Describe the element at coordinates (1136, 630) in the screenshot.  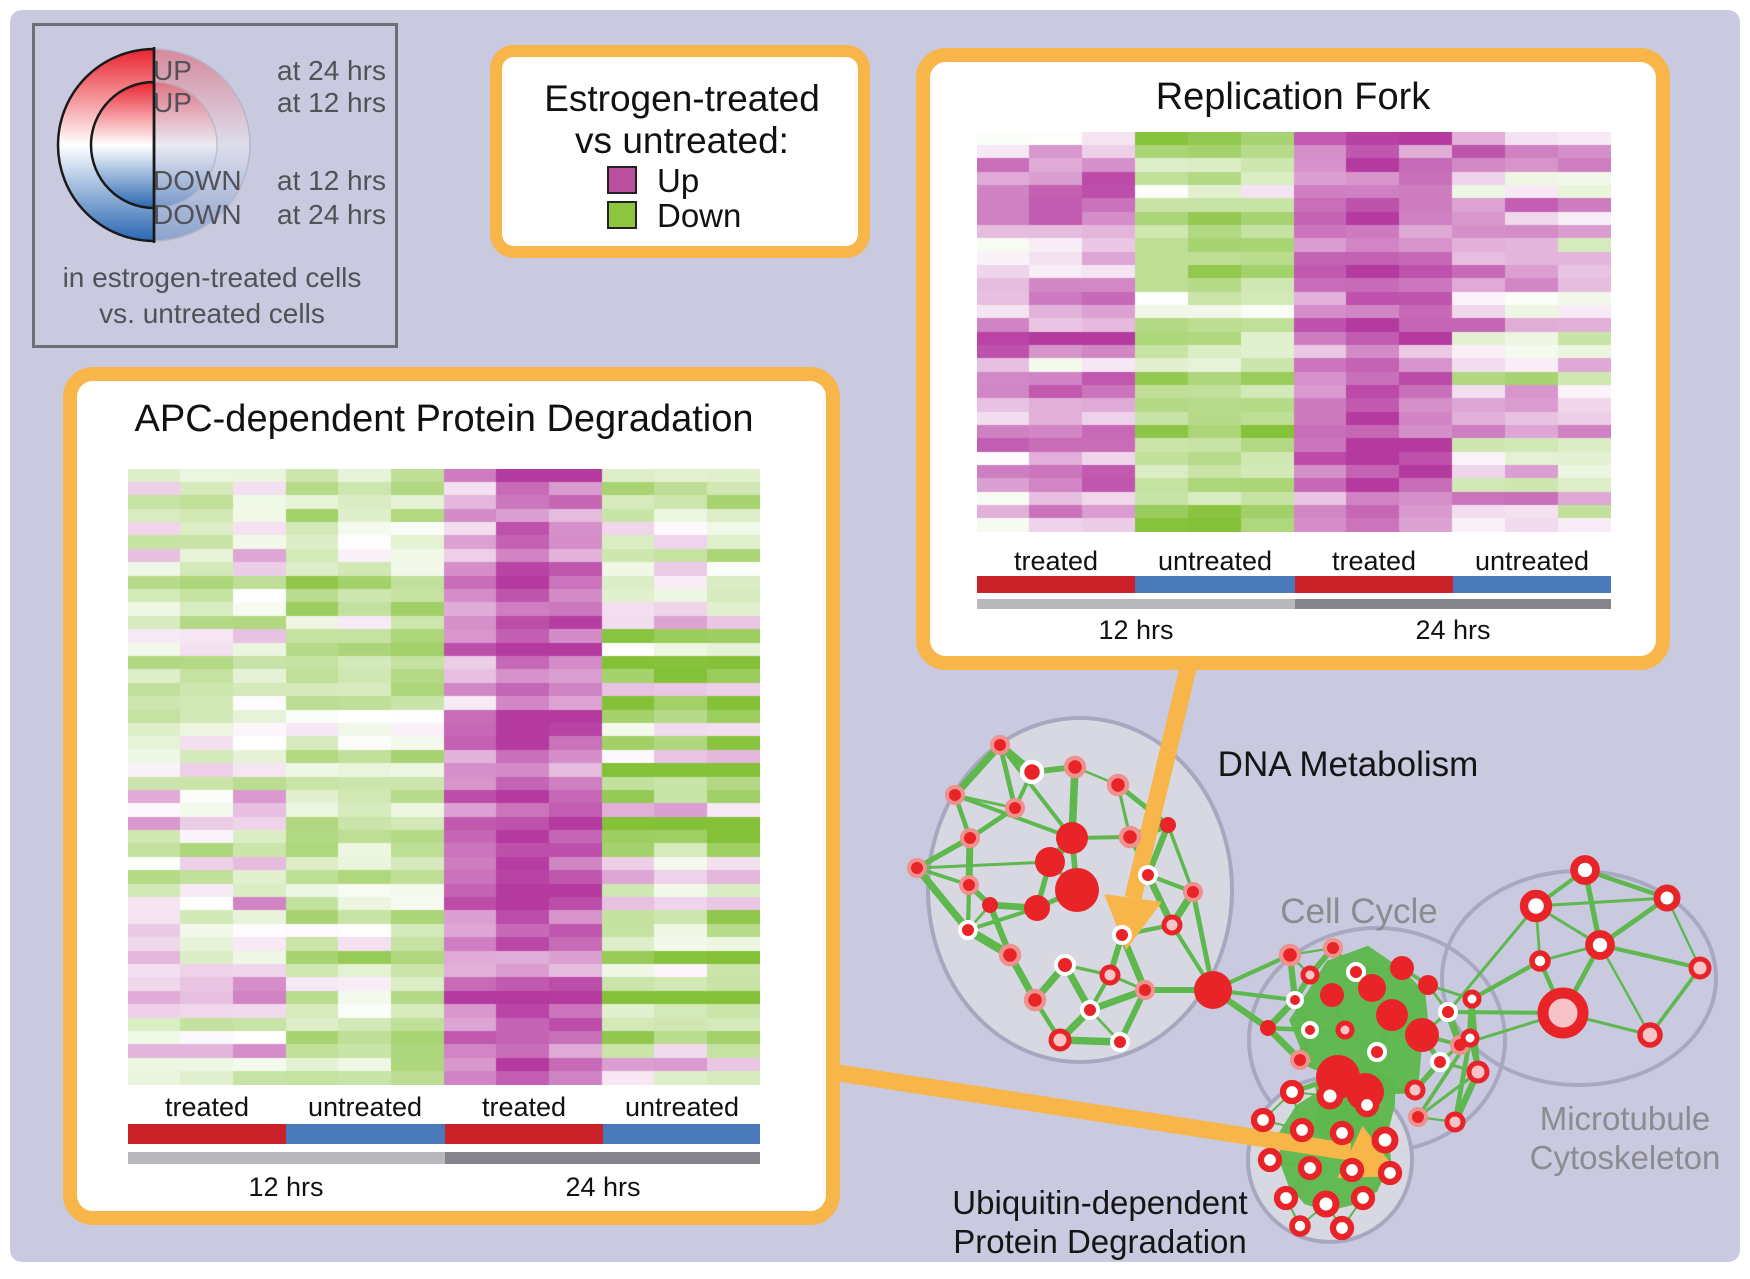
I see `rep-time-12hrs: 12 hrs` at that location.